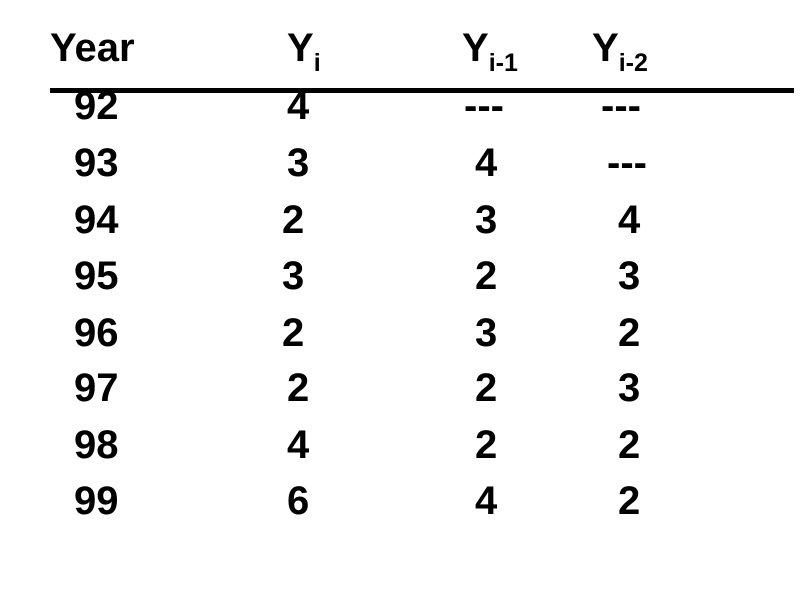 The image size is (804, 616). Describe the element at coordinates (484, 106) in the screenshot. I see `cell-yi-minus-1: ---` at that location.